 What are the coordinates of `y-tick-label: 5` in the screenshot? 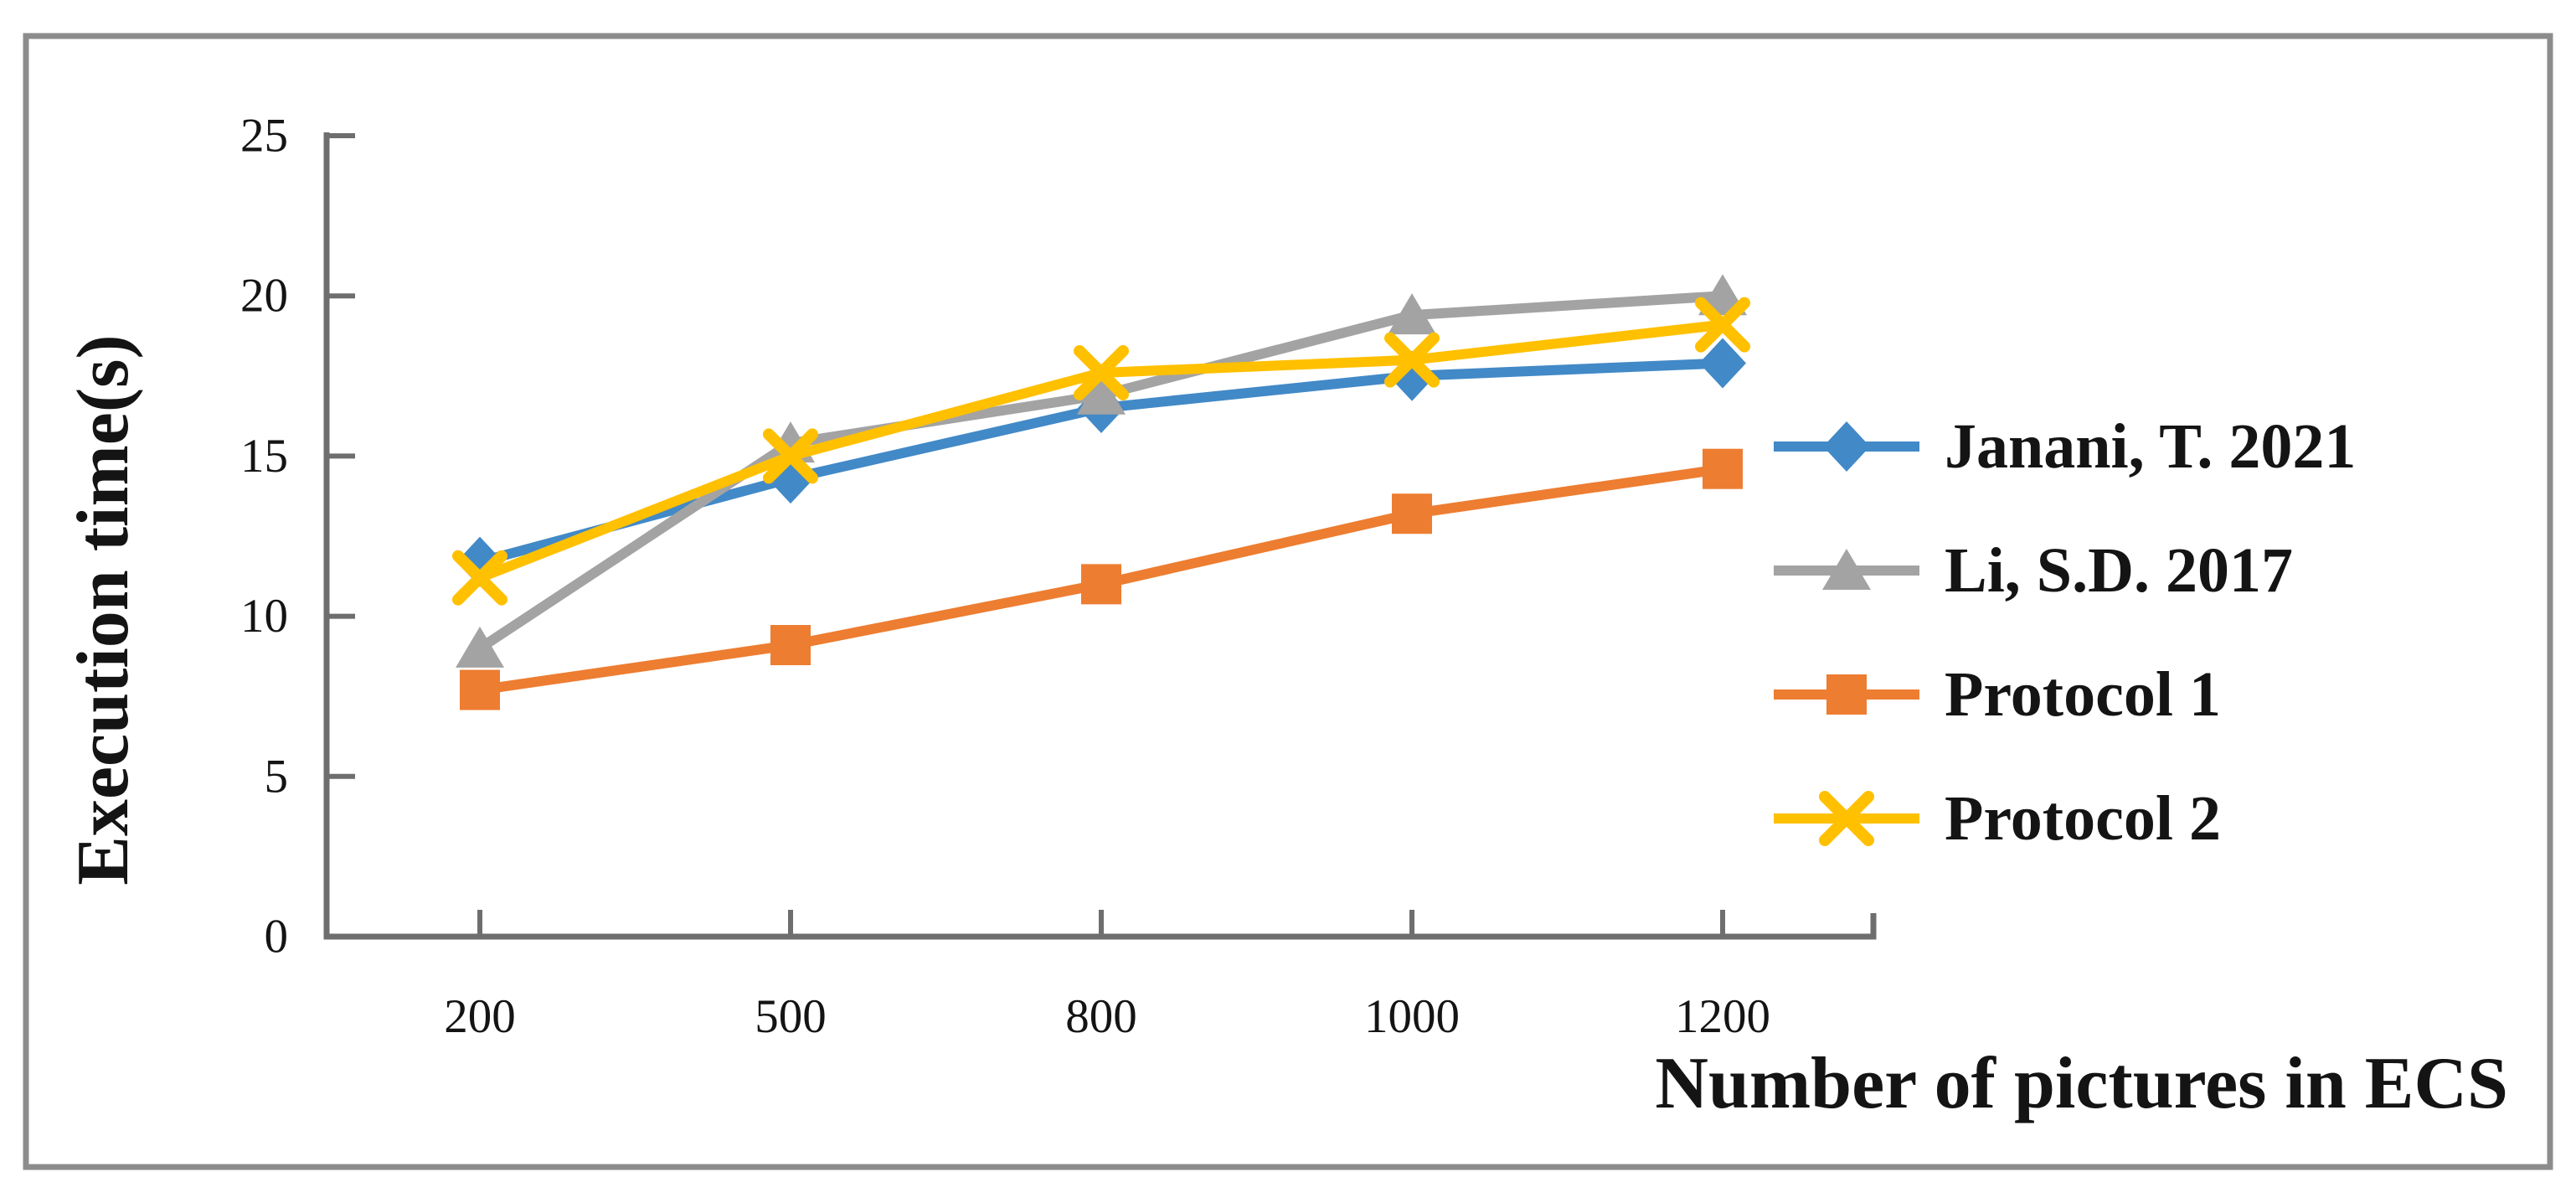 It's located at (277, 776).